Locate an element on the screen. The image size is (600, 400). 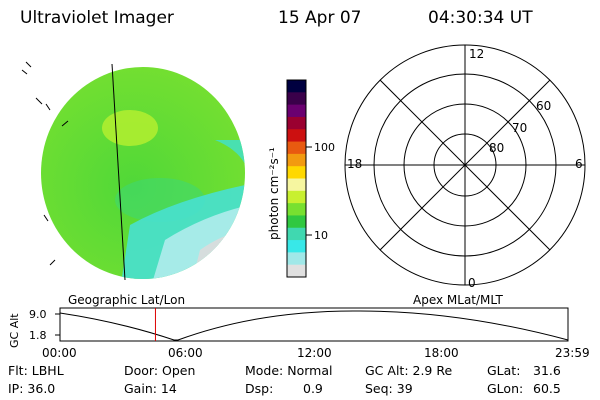
filter-readout: Flt: LBHL is located at coordinates (36, 370).